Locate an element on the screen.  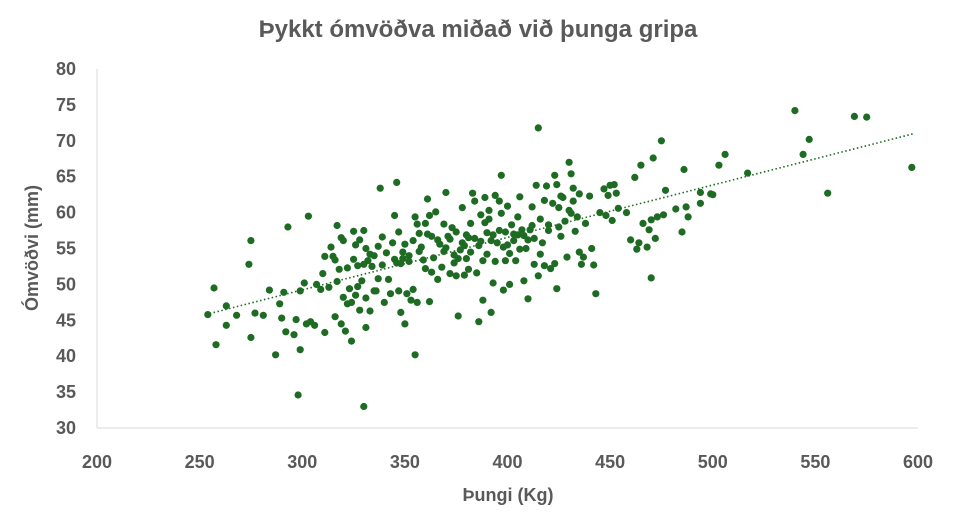
y-tick-label: 65 is located at coordinates (66, 177).